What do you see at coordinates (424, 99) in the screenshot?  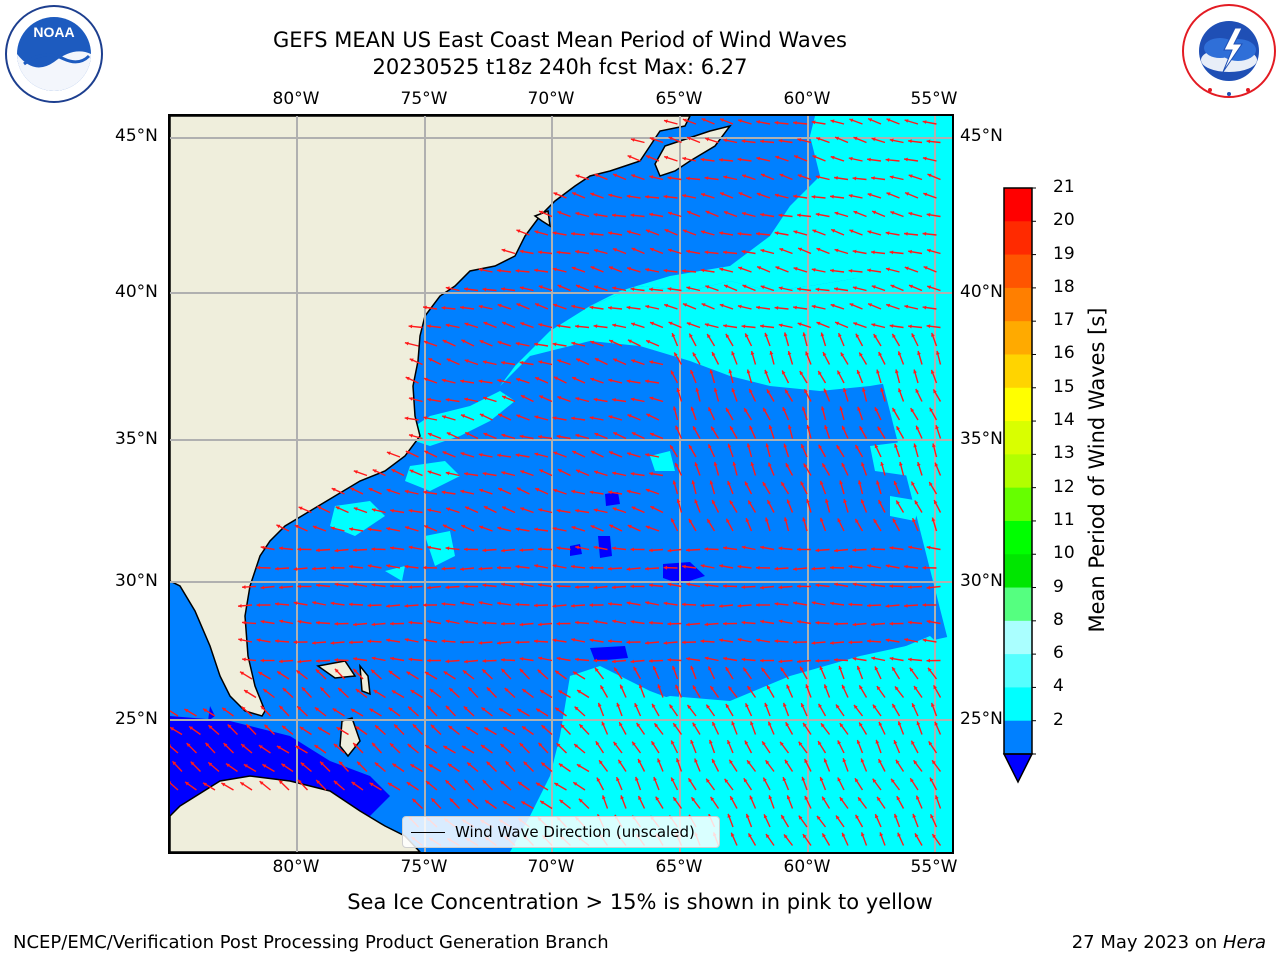 I see `lon-label-top-75w: 75°W` at bounding box center [424, 99].